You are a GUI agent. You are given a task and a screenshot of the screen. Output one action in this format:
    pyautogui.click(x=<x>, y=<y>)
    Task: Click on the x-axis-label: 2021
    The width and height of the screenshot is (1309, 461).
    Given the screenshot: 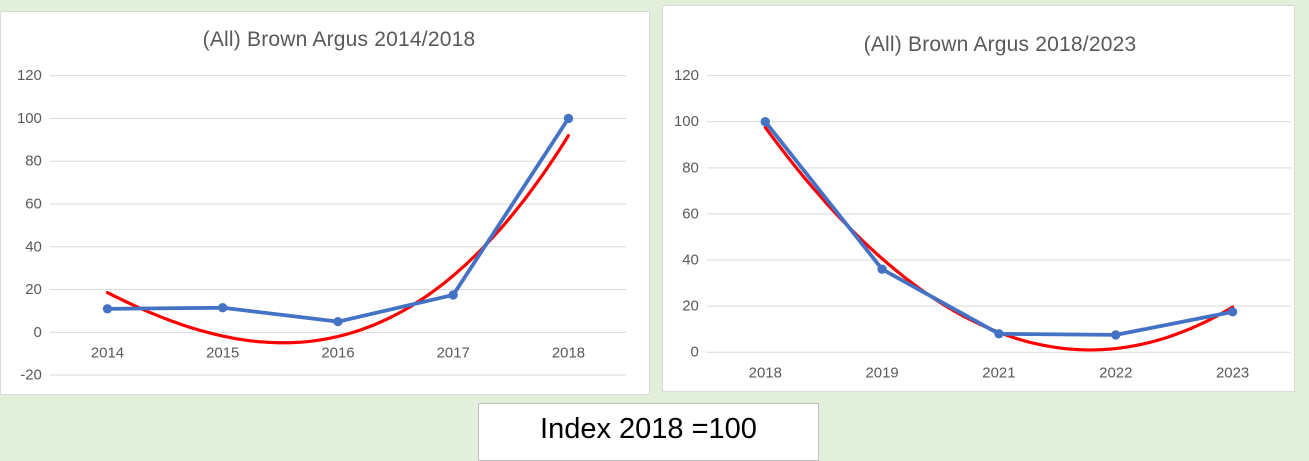 What is the action you would take?
    pyautogui.click(x=998, y=373)
    